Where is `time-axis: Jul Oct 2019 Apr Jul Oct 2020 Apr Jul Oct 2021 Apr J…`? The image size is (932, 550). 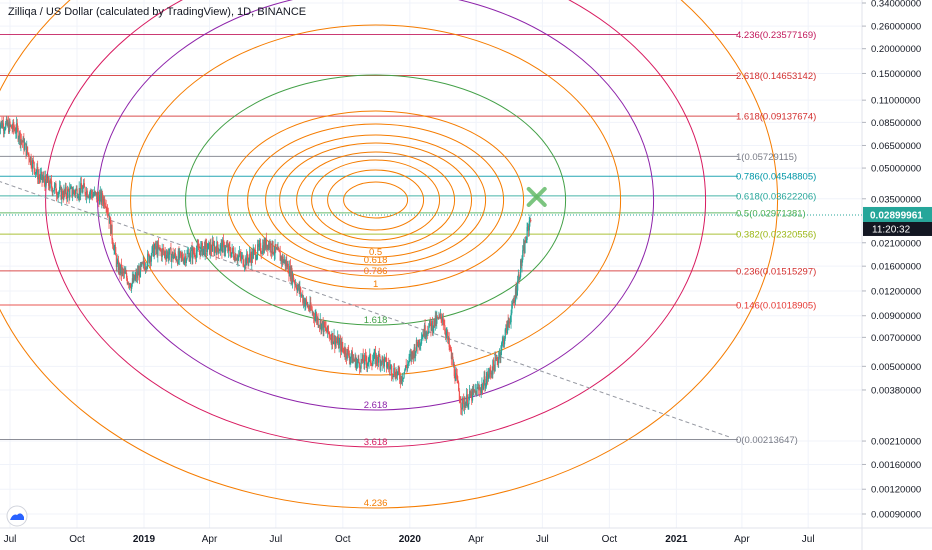 time-axis: Jul Oct 2019 Apr Jul Oct 2020 Apr Jul Oct 2021 Apr J… is located at coordinates (409, 539).